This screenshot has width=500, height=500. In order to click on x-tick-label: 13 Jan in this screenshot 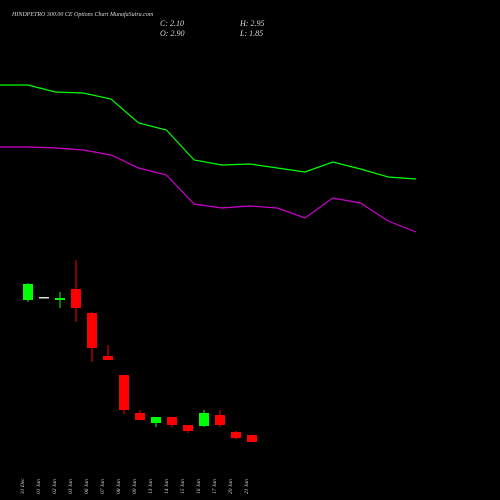, I will do `click(151, 486)`.